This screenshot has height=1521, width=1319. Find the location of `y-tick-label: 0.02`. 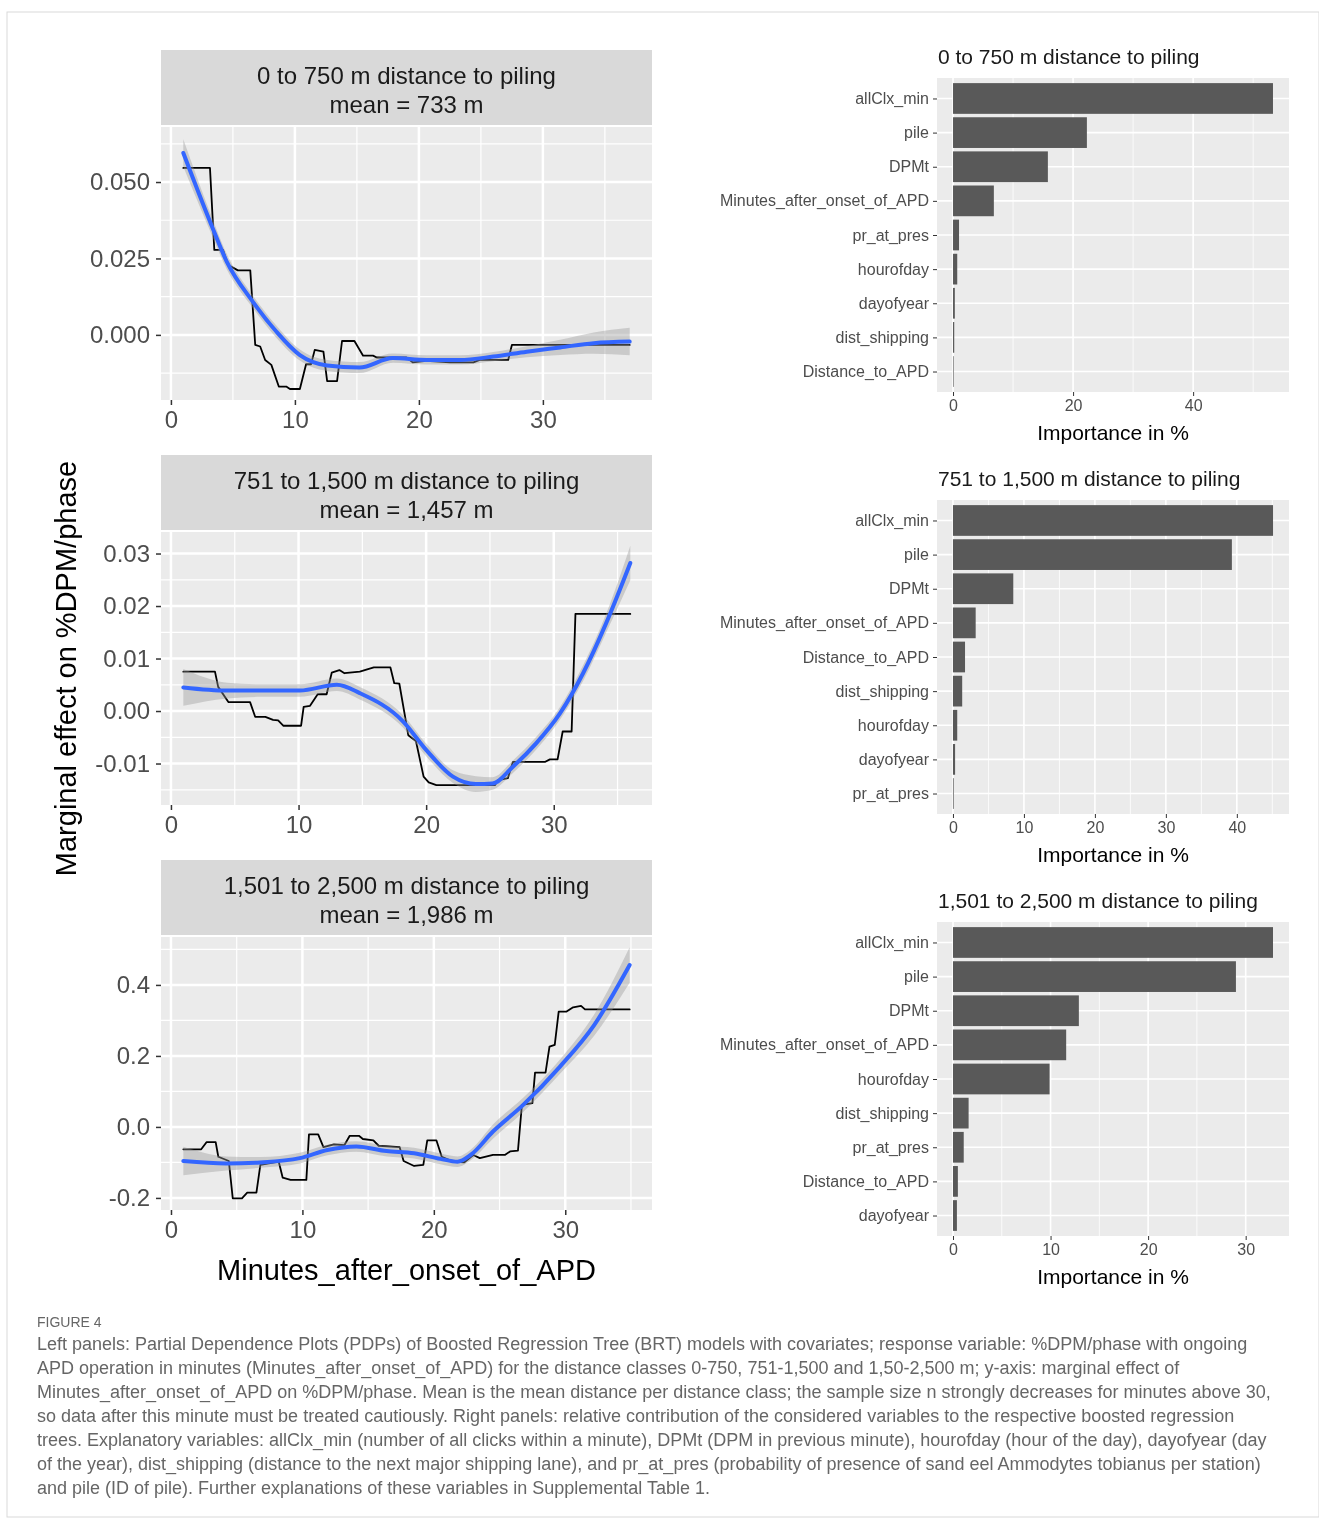

y-tick-label: 0.02 is located at coordinates (126, 606).